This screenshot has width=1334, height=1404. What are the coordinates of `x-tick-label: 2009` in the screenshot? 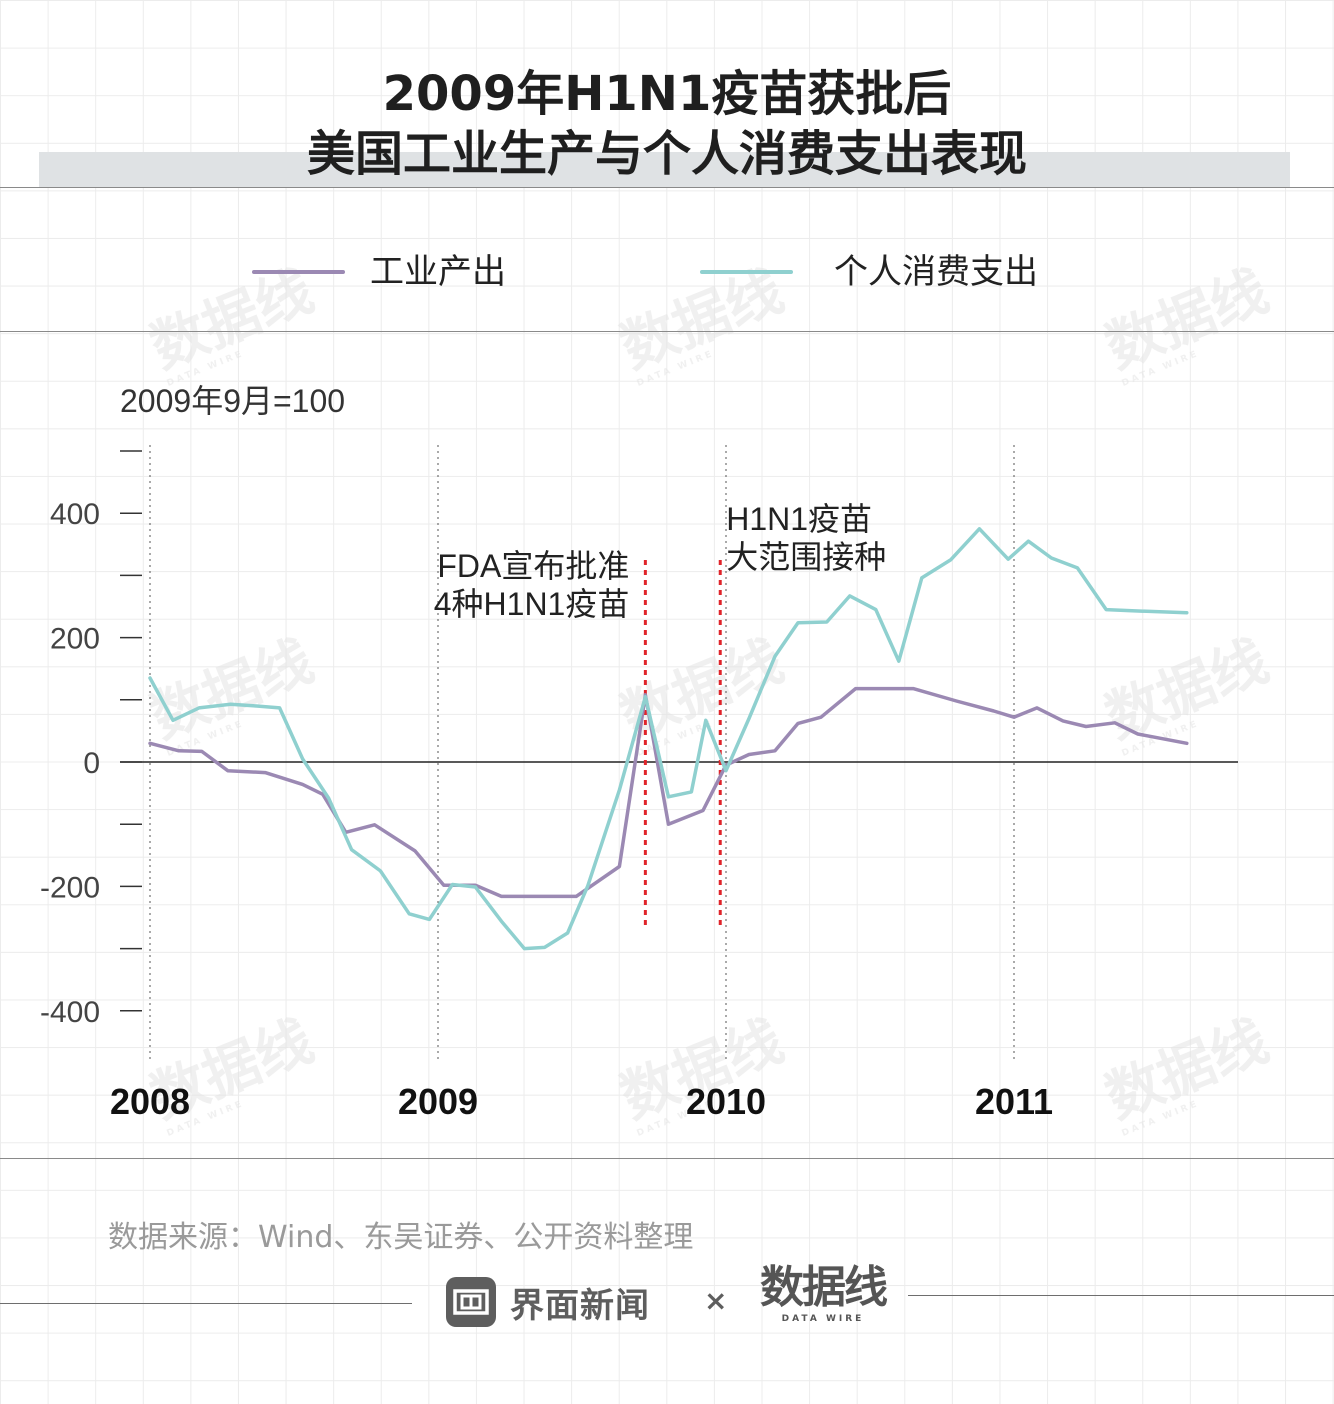 It's located at (438, 1101).